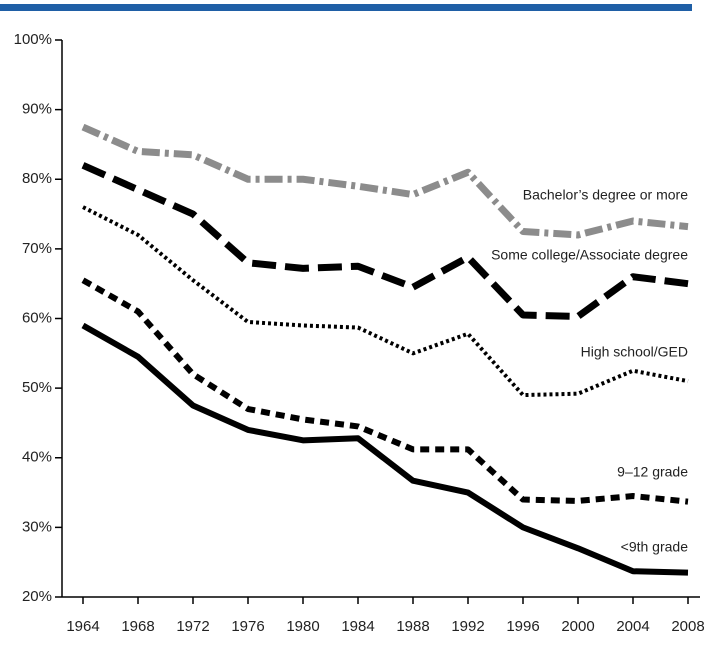  Describe the element at coordinates (589, 255) in the screenshot. I see `series-label: Some college/Associate degree` at that location.